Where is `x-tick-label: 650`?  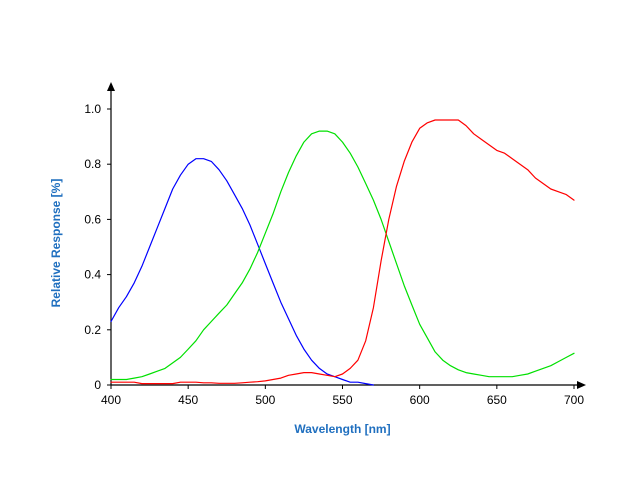
x-tick-label: 650 is located at coordinates (497, 400).